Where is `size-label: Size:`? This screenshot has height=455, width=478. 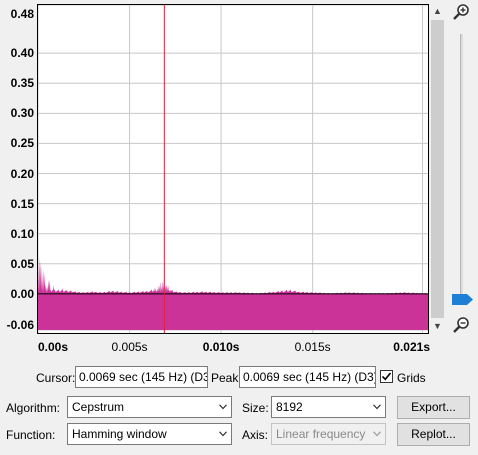 size-label: Size: is located at coordinates (255, 408).